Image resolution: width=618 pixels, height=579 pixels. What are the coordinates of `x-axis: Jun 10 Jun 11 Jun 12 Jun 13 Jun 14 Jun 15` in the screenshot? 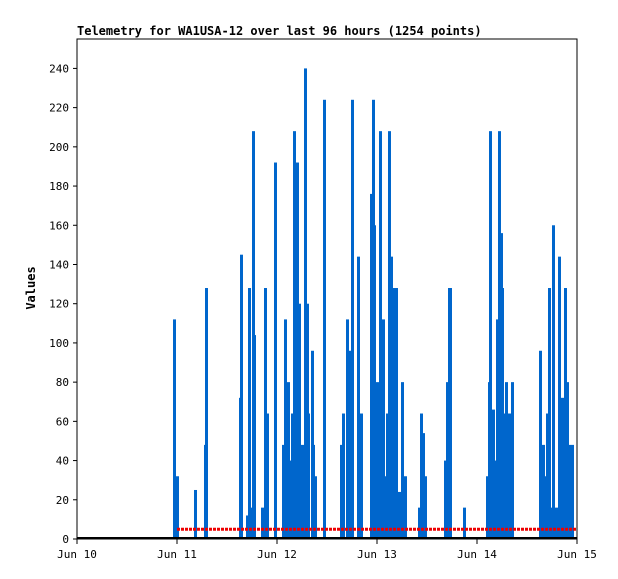 It's located at (327, 550).